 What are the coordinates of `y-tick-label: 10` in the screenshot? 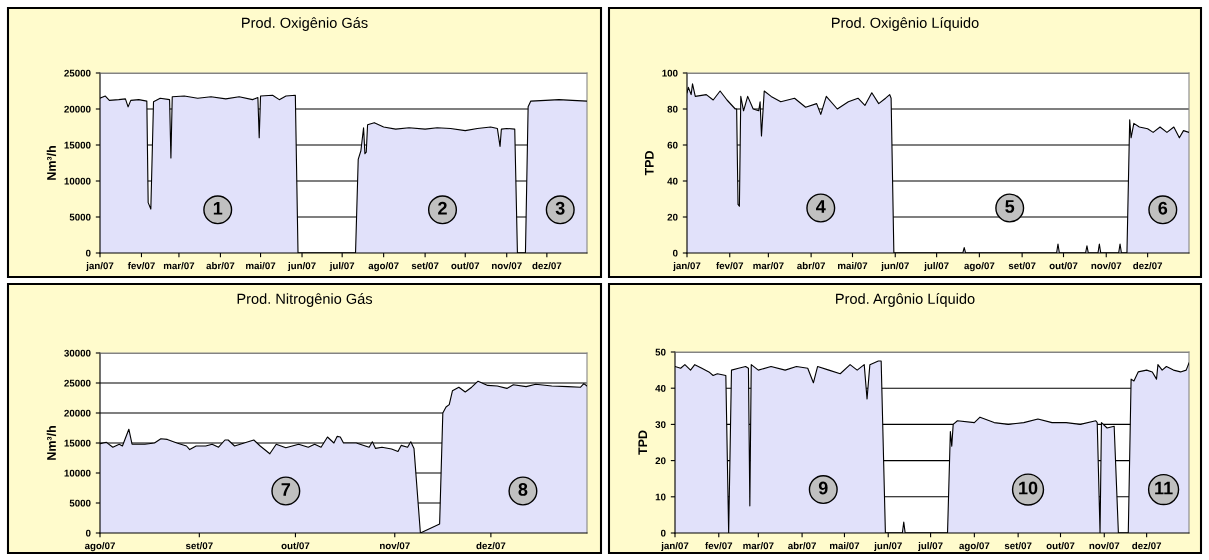 It's located at (660, 497).